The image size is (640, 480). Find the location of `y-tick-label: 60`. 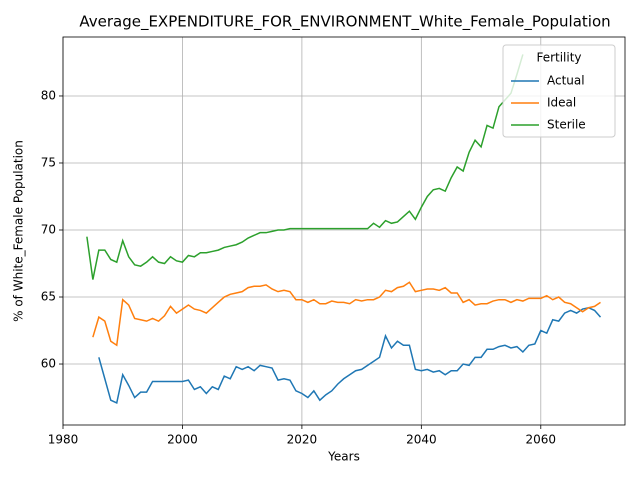

y-tick-label: 60 is located at coordinates (48, 364).